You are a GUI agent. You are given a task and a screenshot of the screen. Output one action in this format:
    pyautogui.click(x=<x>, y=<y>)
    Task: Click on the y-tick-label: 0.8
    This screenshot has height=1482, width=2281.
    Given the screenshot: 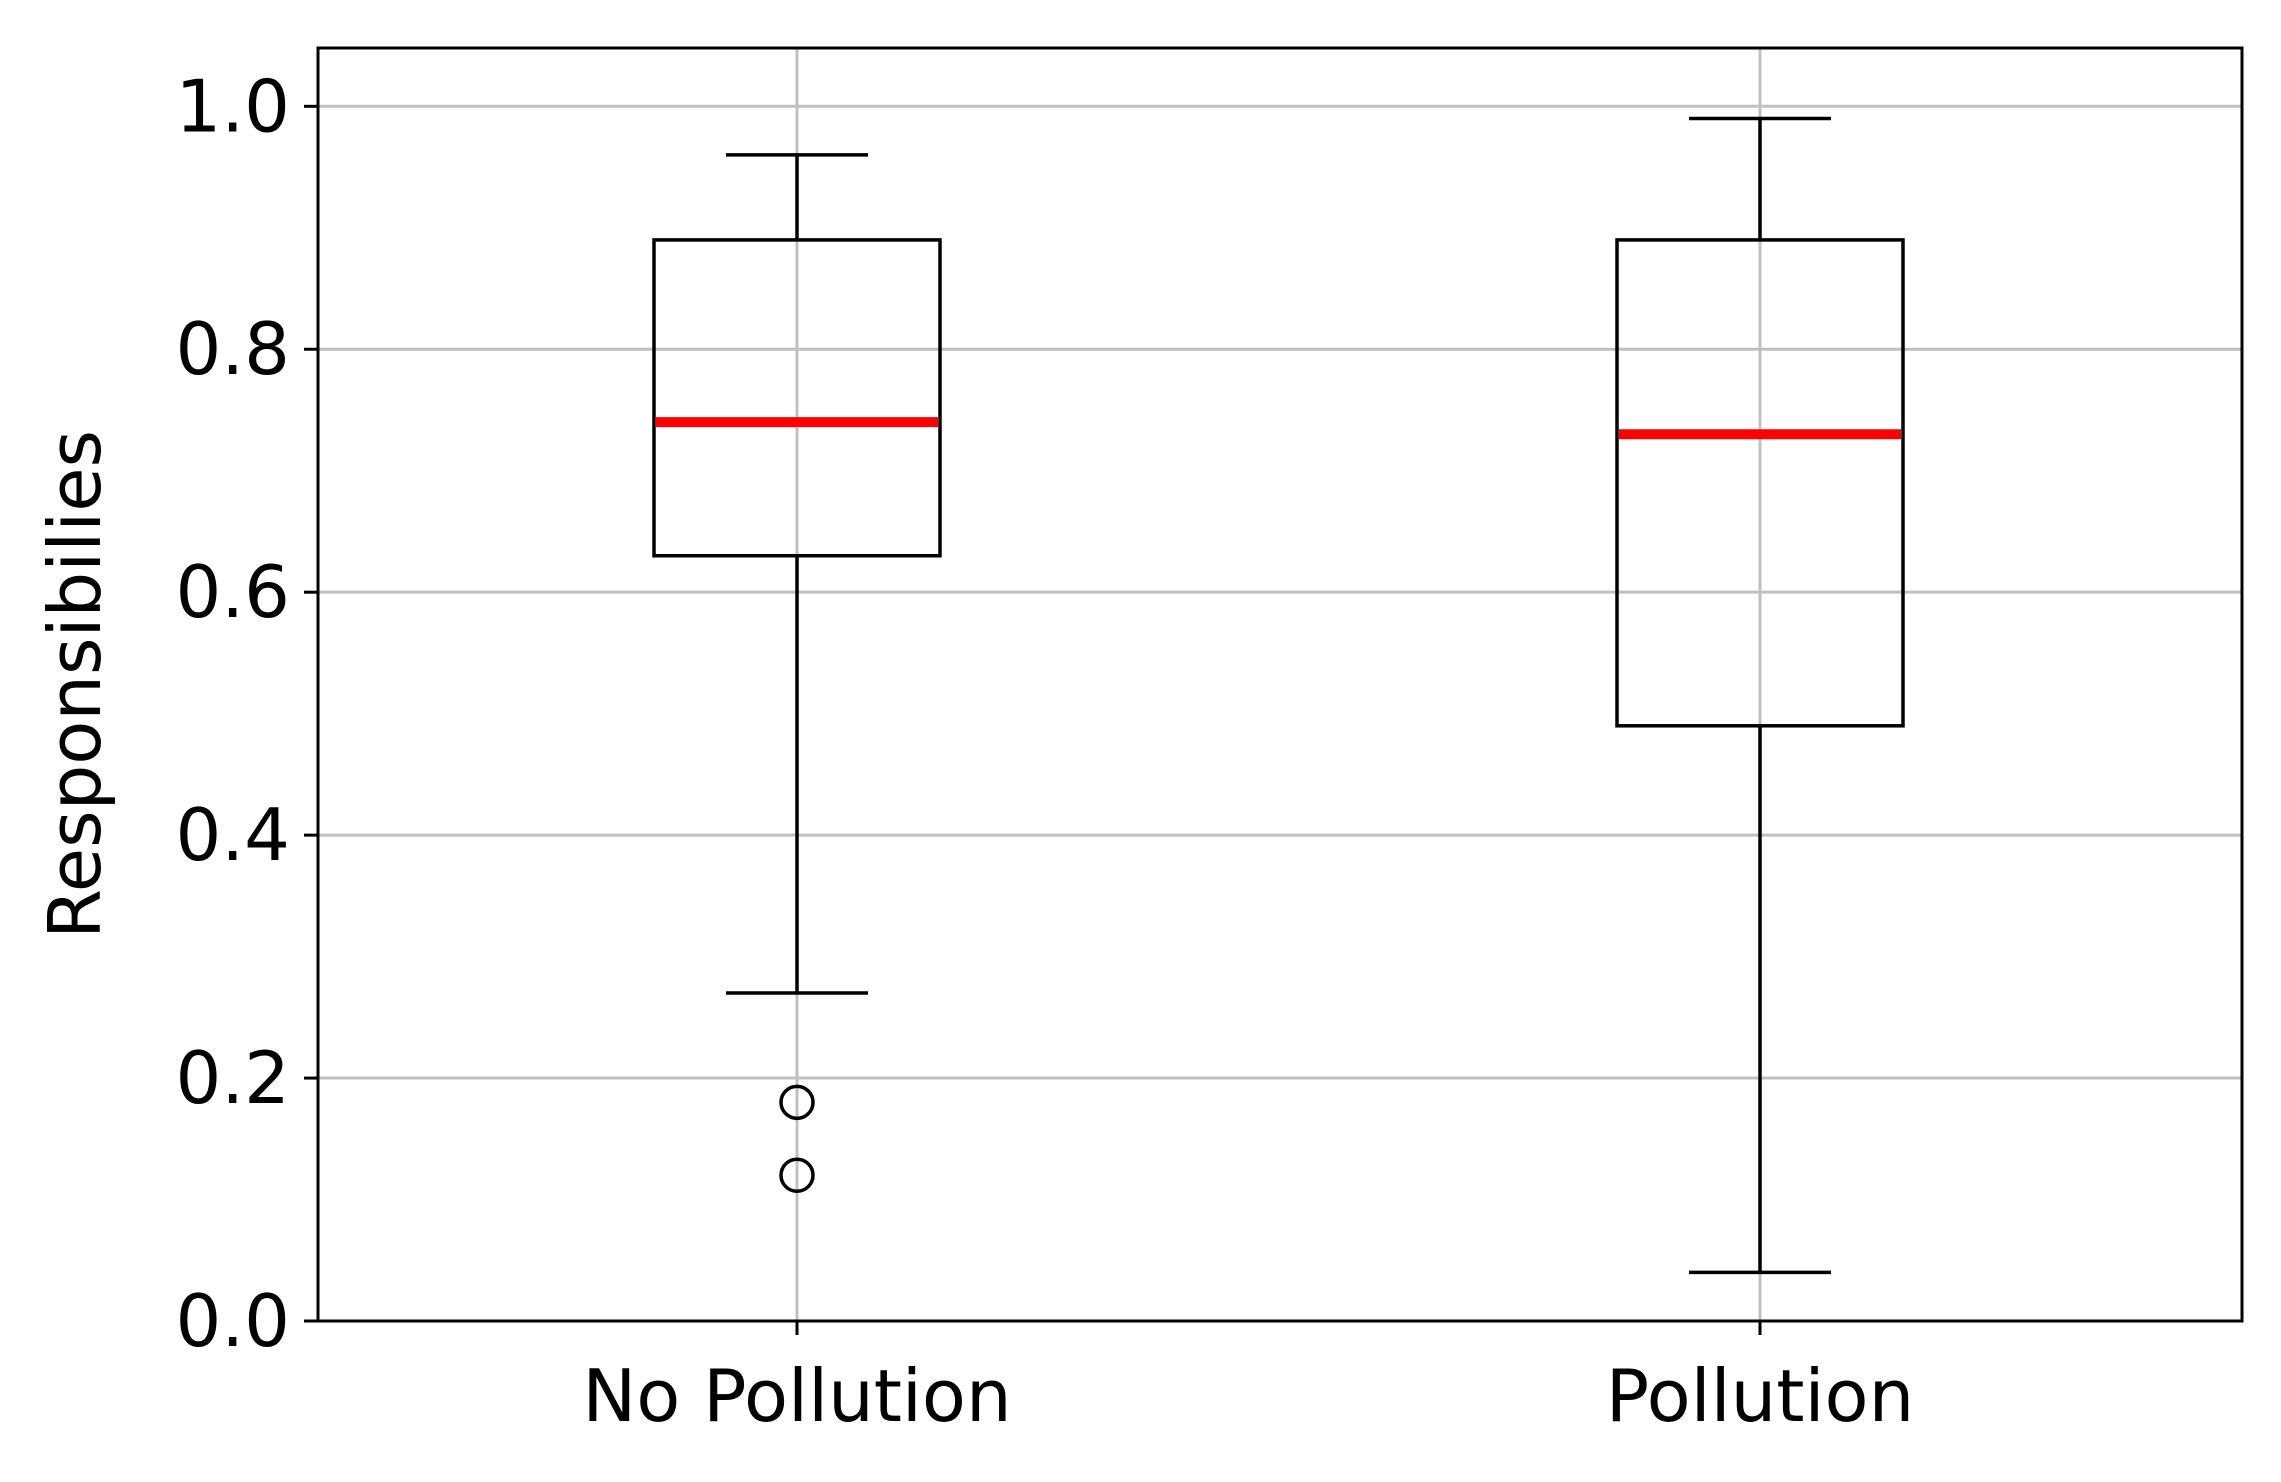 What is the action you would take?
    pyautogui.click(x=232, y=349)
    